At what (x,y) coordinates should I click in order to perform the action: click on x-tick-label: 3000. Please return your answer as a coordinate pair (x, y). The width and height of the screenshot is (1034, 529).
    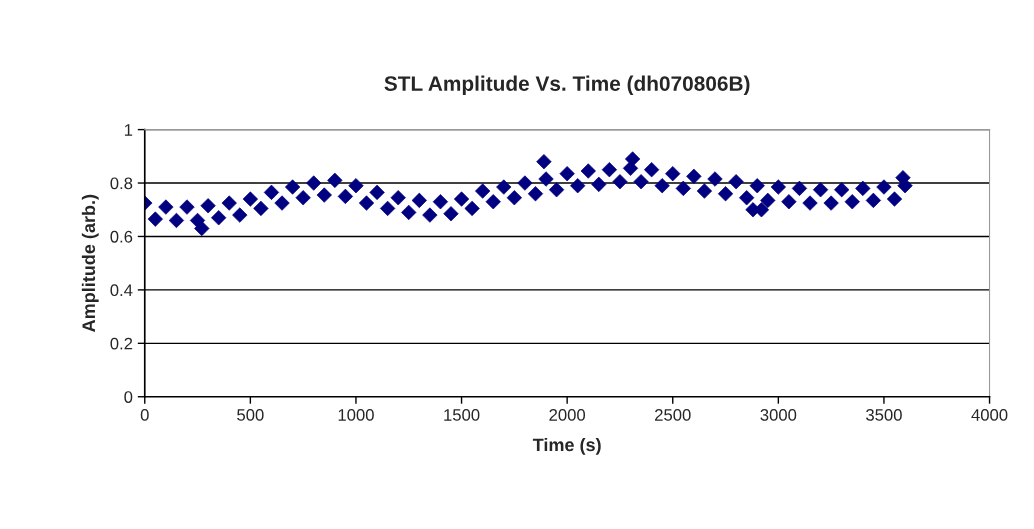
    Looking at the image, I should click on (778, 415).